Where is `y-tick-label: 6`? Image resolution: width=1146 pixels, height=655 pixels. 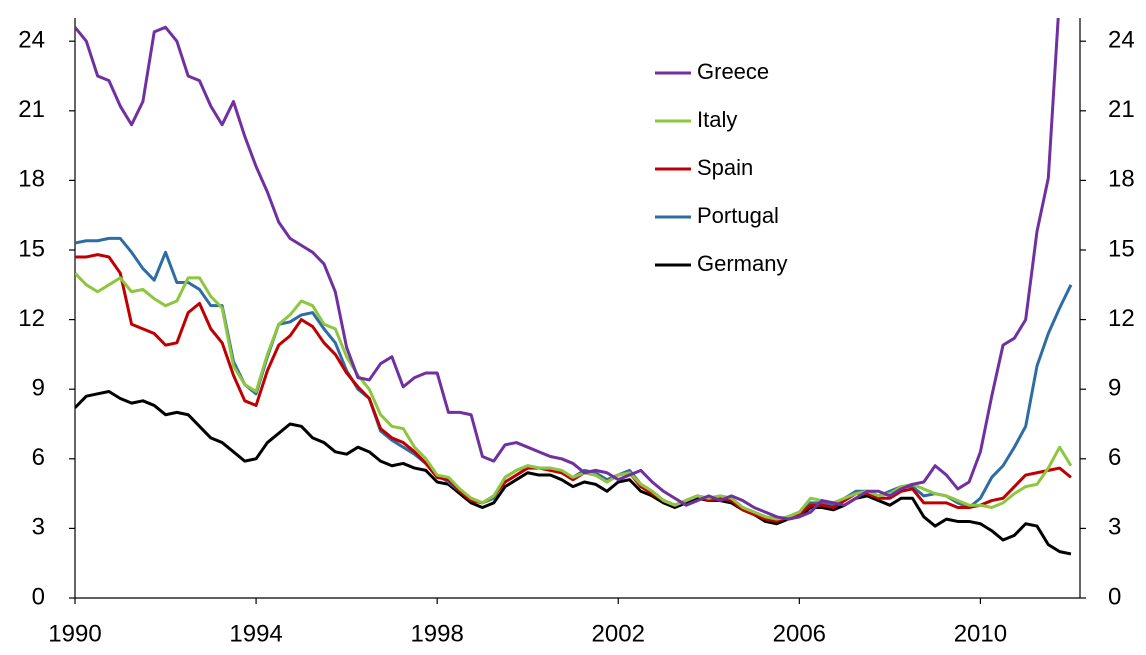
y-tick-label: 6 is located at coordinates (38, 457).